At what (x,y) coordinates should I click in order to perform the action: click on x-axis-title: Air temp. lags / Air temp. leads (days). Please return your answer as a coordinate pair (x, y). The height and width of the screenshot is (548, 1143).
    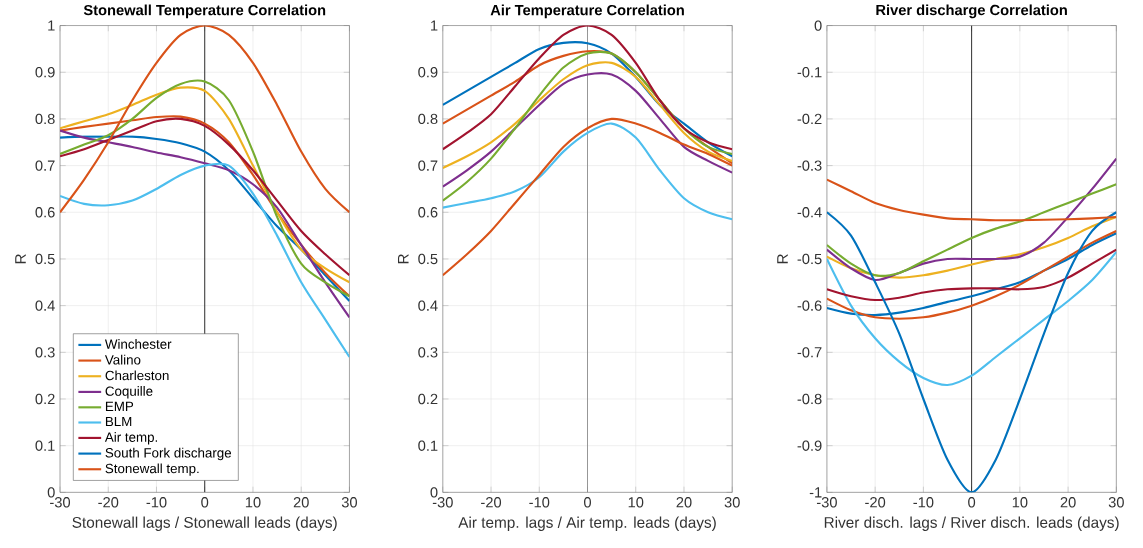
    Looking at the image, I should click on (587, 523).